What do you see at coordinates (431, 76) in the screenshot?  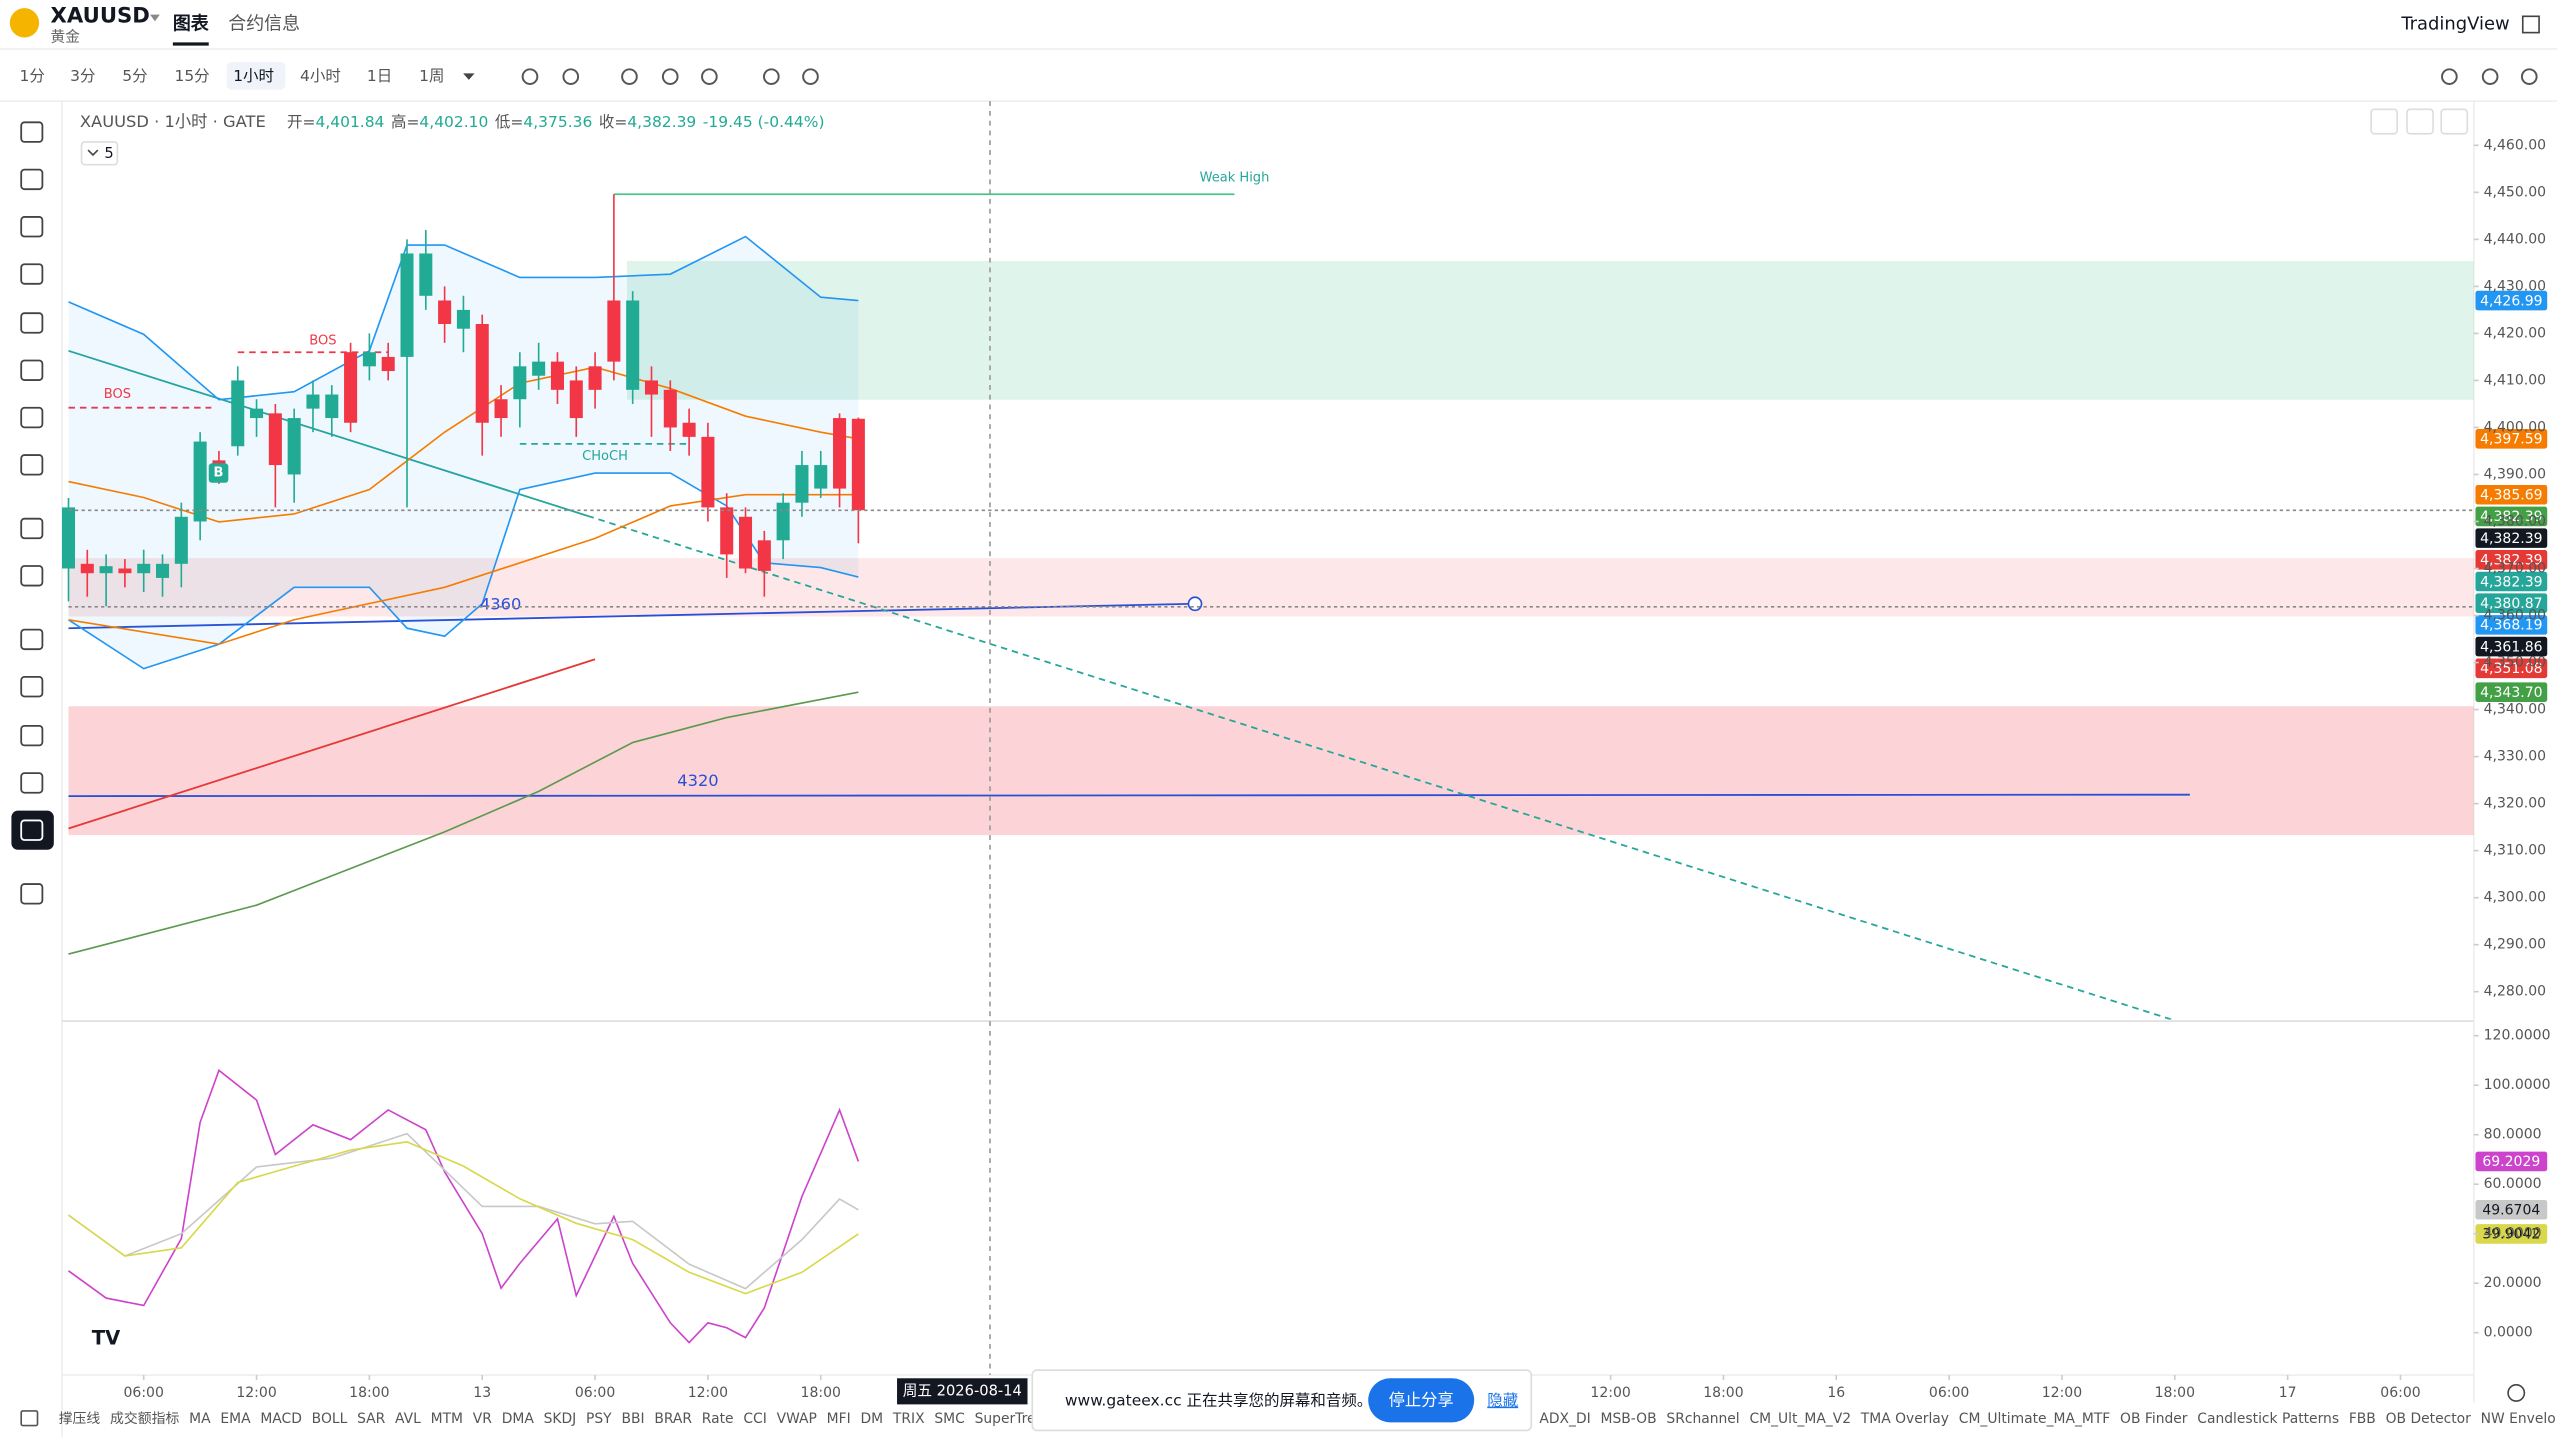 I see `timeframe: 1周` at bounding box center [431, 76].